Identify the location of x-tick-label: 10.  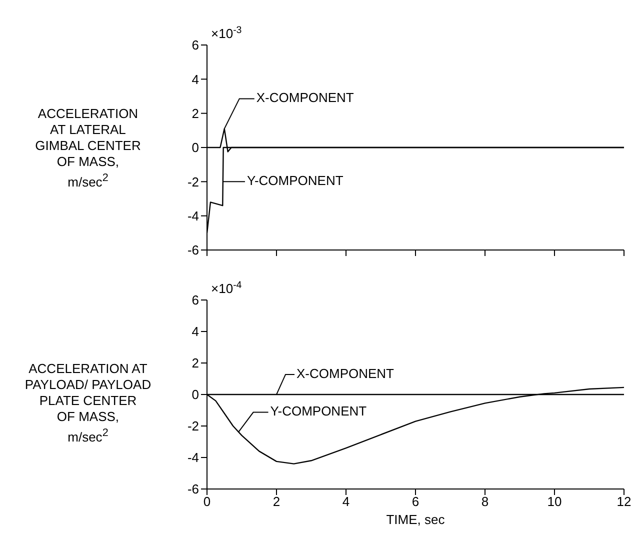
(554, 502).